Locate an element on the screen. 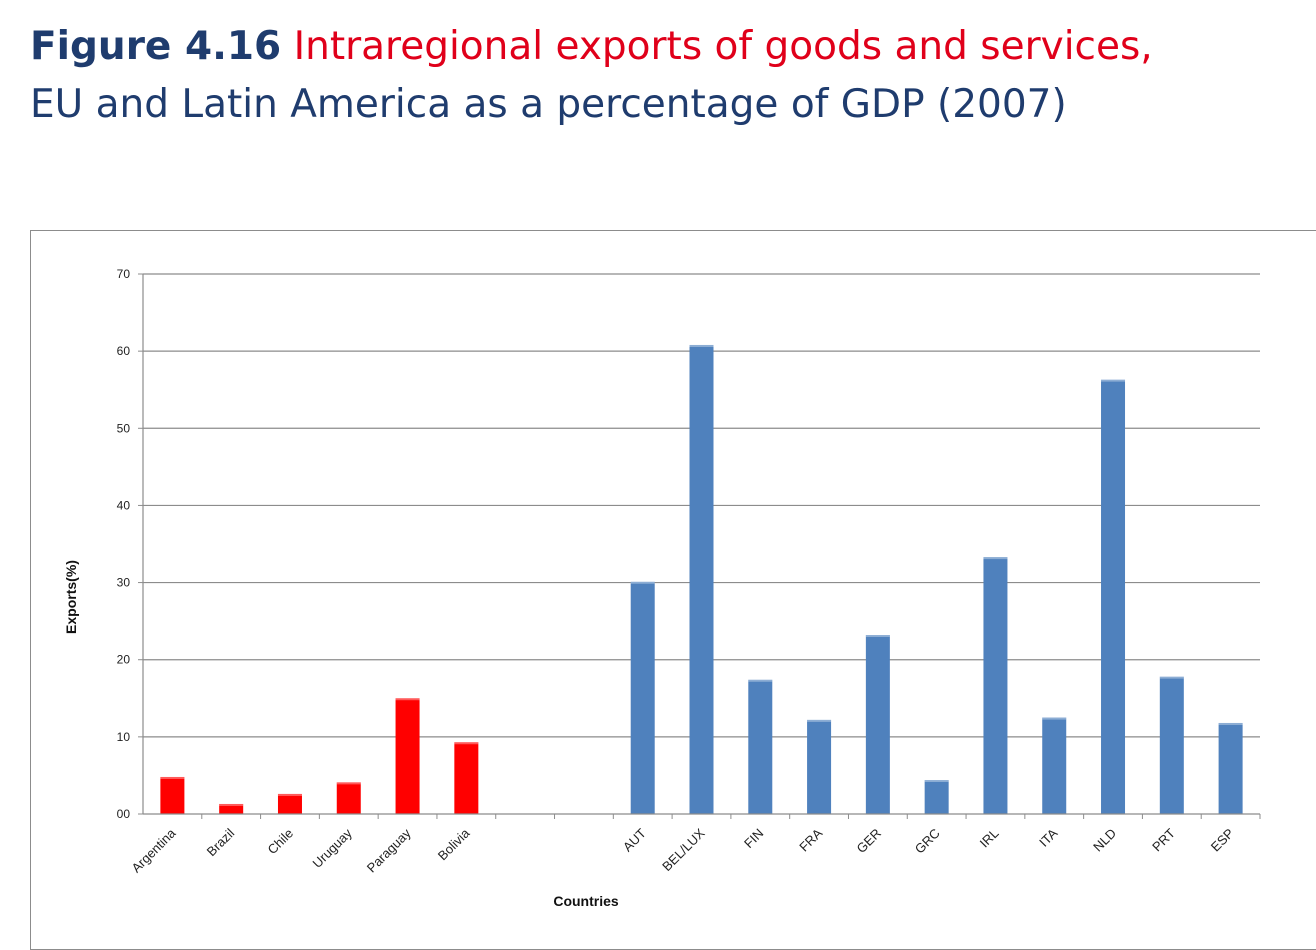 Image resolution: width=1316 pixels, height=950 pixels. bar-ita is located at coordinates (1054, 765).